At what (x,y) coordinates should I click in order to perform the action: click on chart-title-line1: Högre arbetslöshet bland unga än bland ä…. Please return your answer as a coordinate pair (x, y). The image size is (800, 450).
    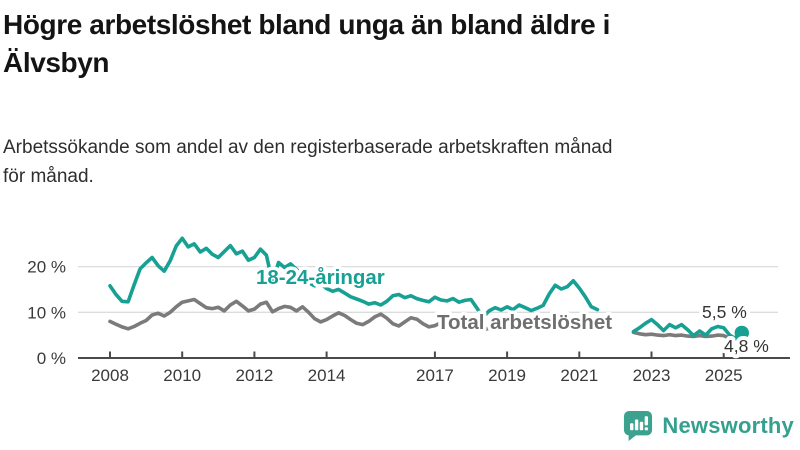
    Looking at the image, I should click on (307, 24).